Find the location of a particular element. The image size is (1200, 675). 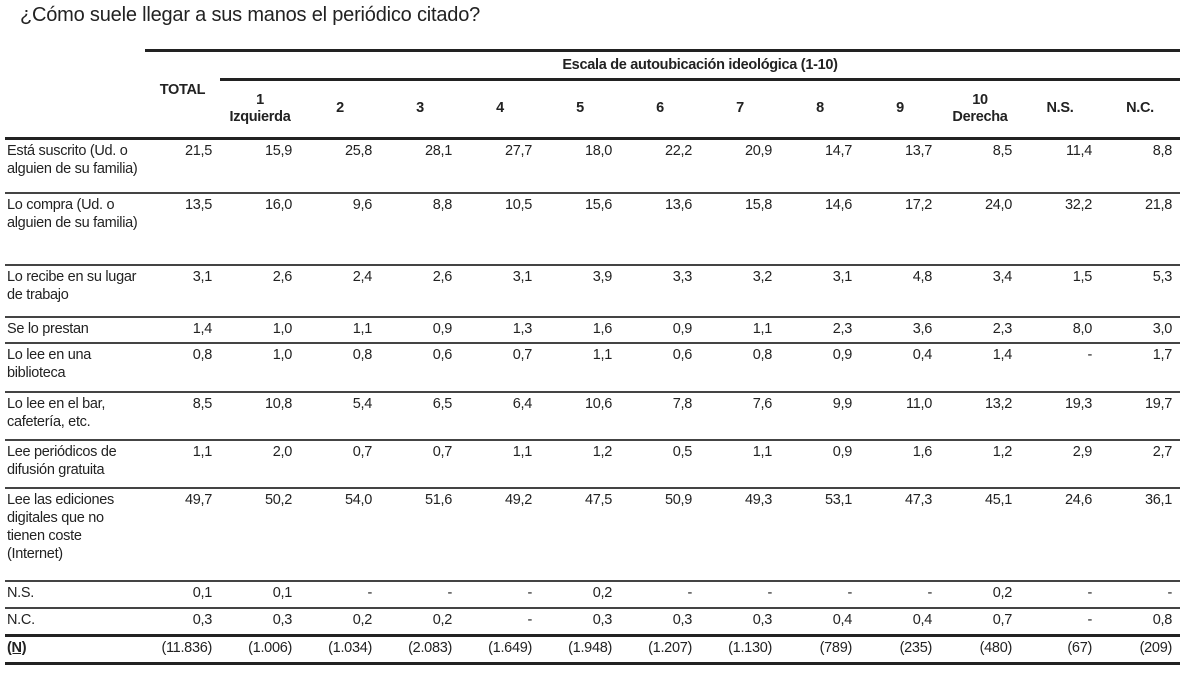

value-cell: 7,8 is located at coordinates (660, 416).